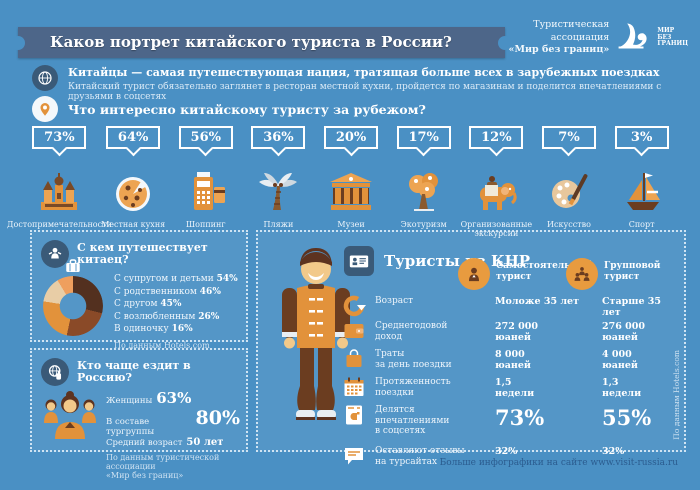  I want to click on interest-item-cuisine: 64% Местная кухня, so click(133, 182).